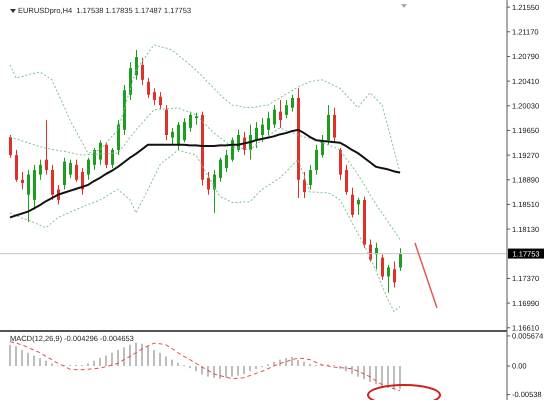  I want to click on line-series, so click(205, 366).